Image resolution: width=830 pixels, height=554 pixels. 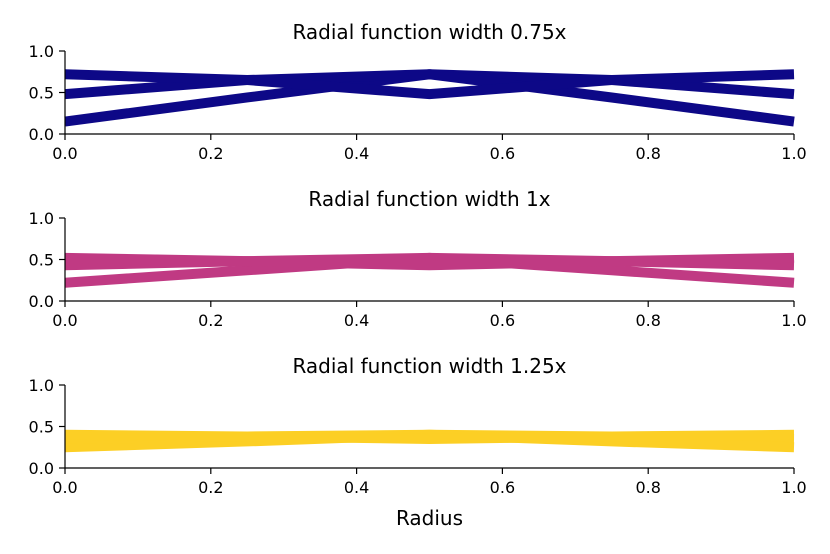 I want to click on chart-title: Radial function width 0.75x, so click(x=429, y=32).